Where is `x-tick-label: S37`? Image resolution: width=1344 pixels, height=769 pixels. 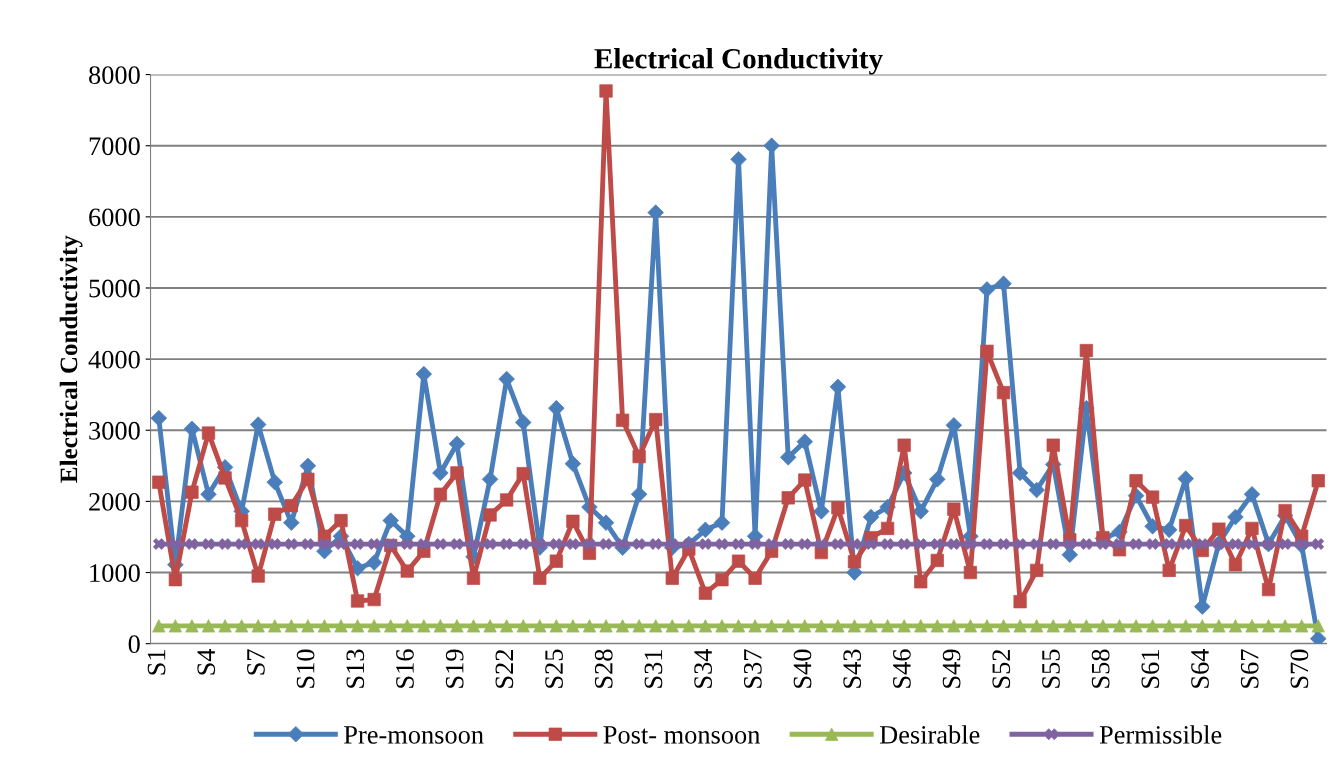
x-tick-label: S37 is located at coordinates (752, 668).